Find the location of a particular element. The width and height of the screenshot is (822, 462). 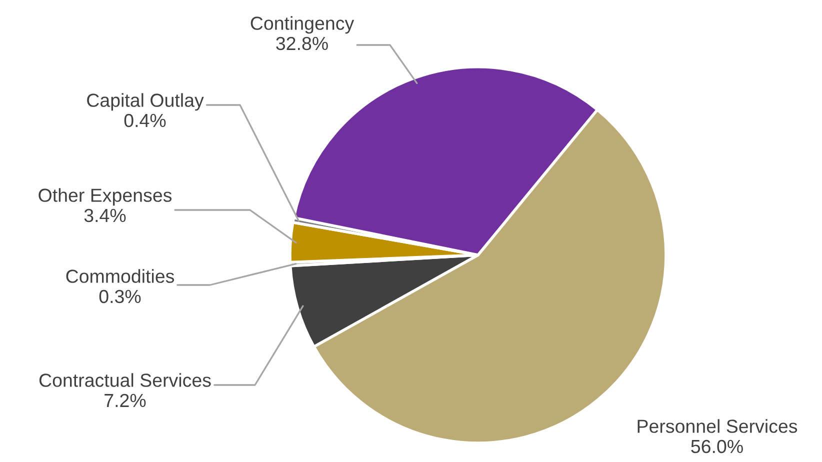

slice-label: Commodities is located at coordinates (120, 276).